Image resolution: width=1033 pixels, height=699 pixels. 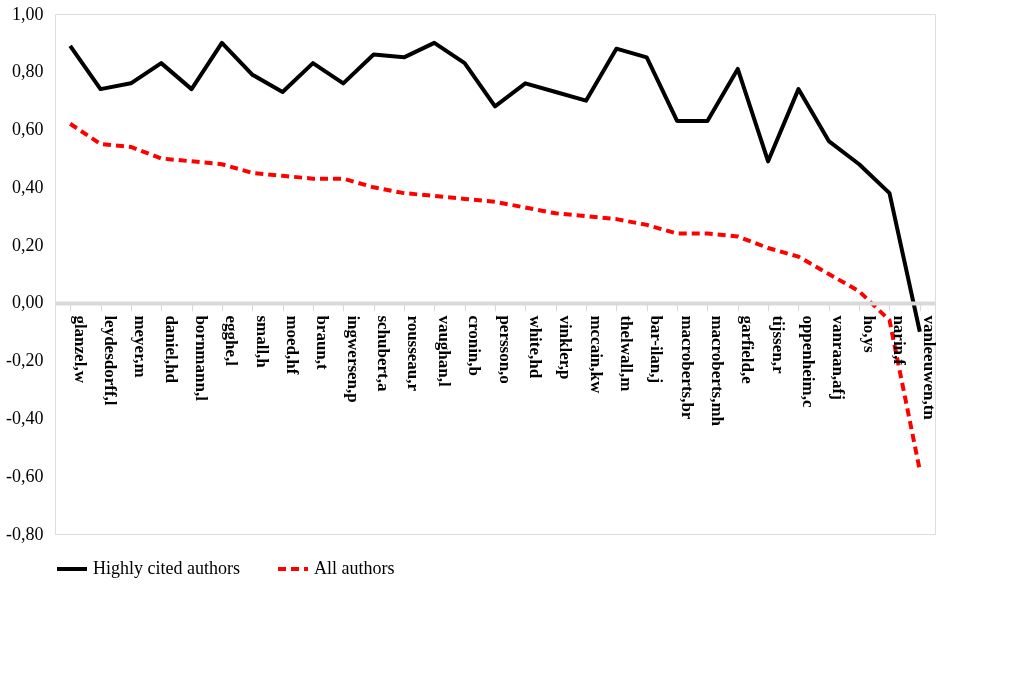 What do you see at coordinates (535, 347) in the screenshot?
I see `x-tick-label: white,hd` at bounding box center [535, 347].